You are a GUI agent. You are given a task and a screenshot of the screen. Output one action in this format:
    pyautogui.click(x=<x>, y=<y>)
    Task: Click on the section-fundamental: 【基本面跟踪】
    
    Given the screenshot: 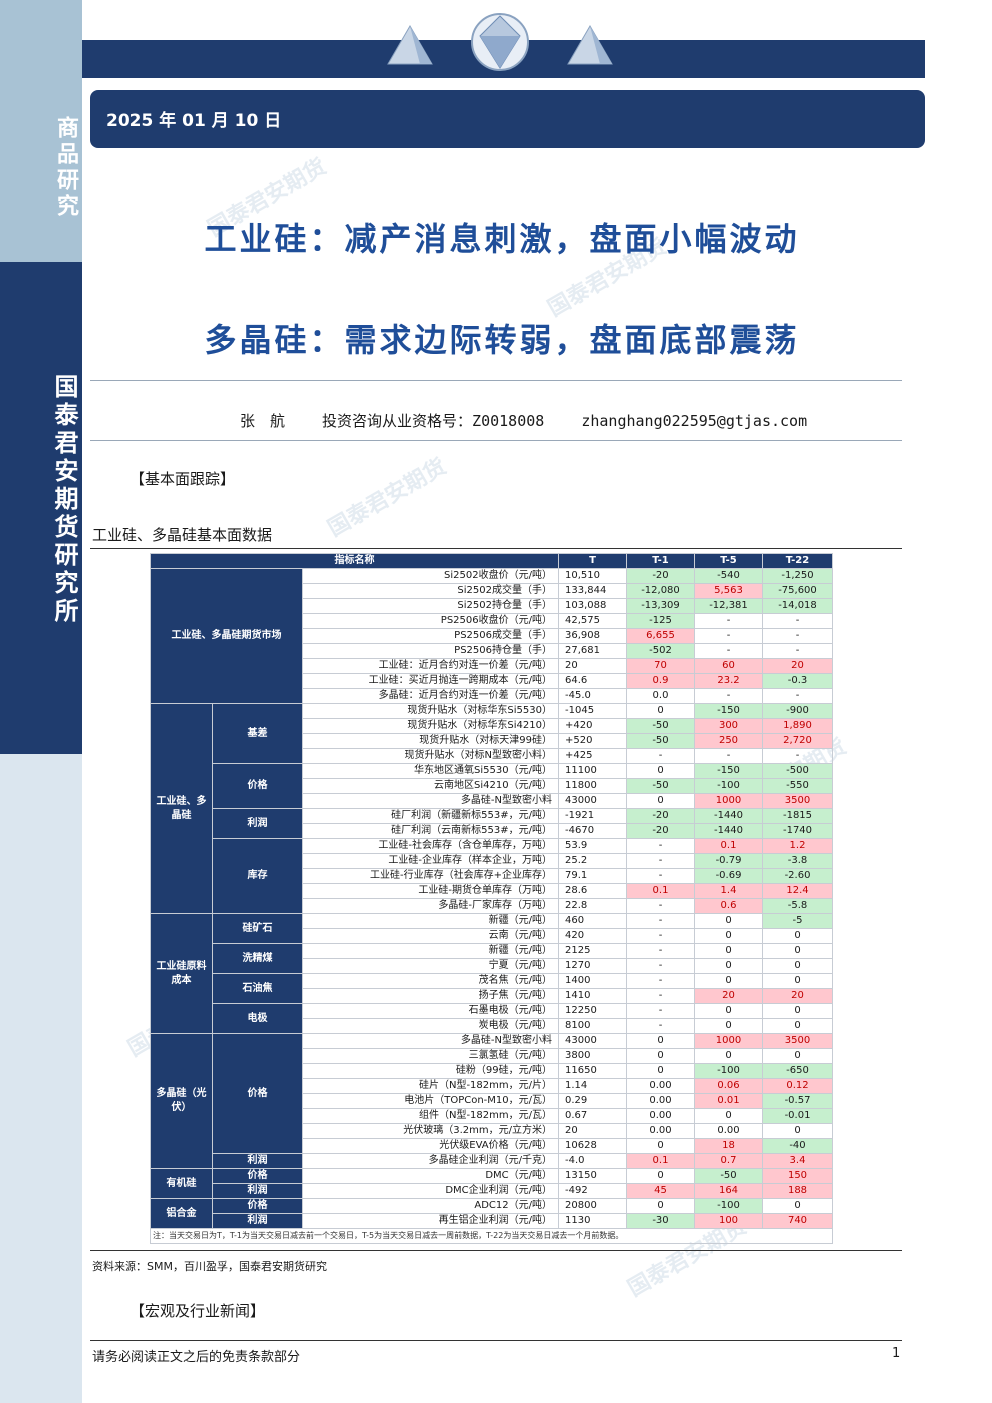 What is the action you would take?
    pyautogui.click(x=183, y=479)
    